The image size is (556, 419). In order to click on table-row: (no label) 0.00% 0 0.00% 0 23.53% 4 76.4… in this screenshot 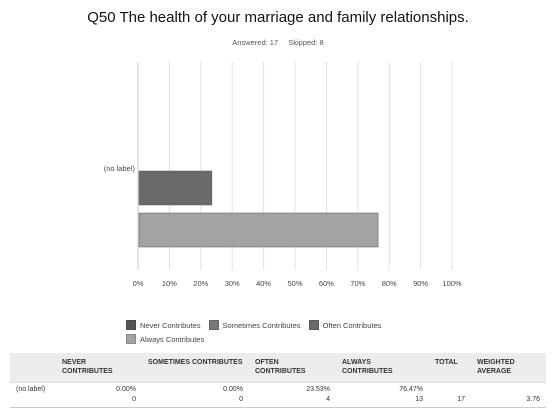, I will do `click(278, 395)`.